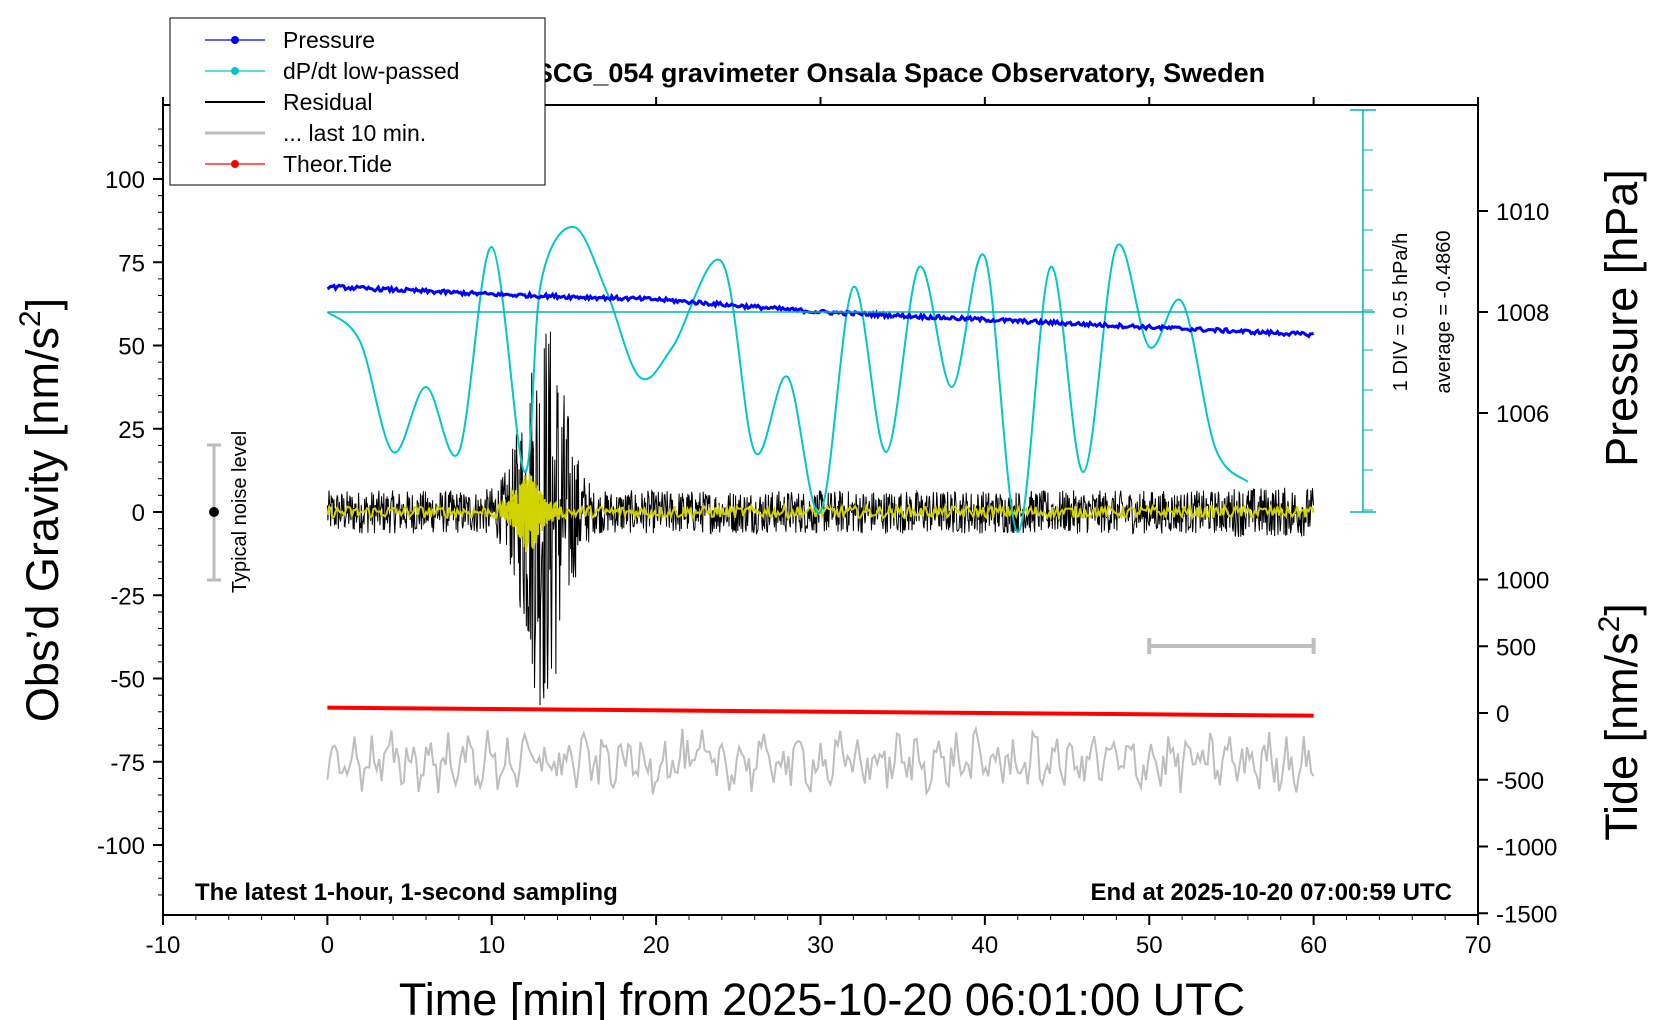 This screenshot has width=1660, height=1020. What do you see at coordinates (354, 133) in the screenshot?
I see `legend-label-last10: ... last 10 min.` at bounding box center [354, 133].